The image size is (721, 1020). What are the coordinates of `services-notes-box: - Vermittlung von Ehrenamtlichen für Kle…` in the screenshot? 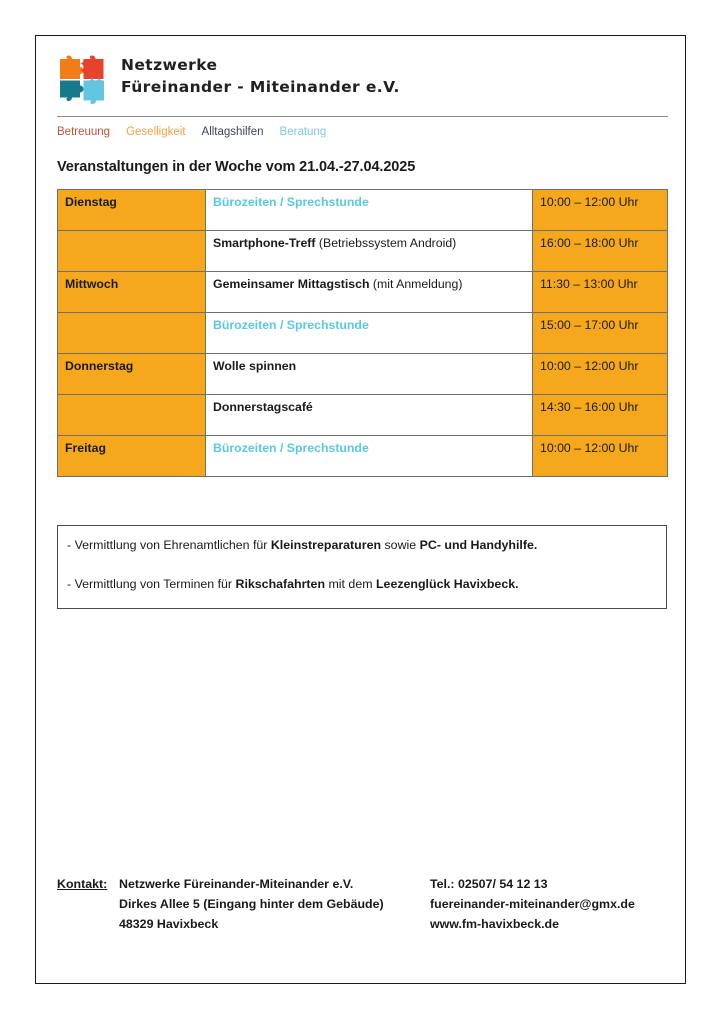 It's located at (362, 567).